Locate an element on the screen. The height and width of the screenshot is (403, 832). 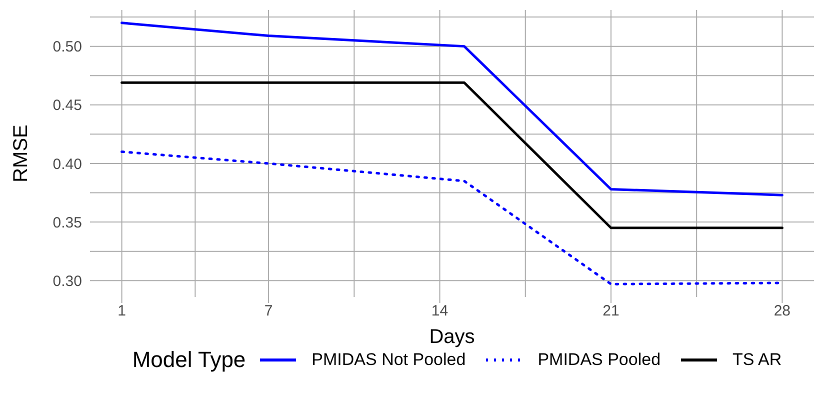
y-tick-label: 0.40 is located at coordinates (67, 164).